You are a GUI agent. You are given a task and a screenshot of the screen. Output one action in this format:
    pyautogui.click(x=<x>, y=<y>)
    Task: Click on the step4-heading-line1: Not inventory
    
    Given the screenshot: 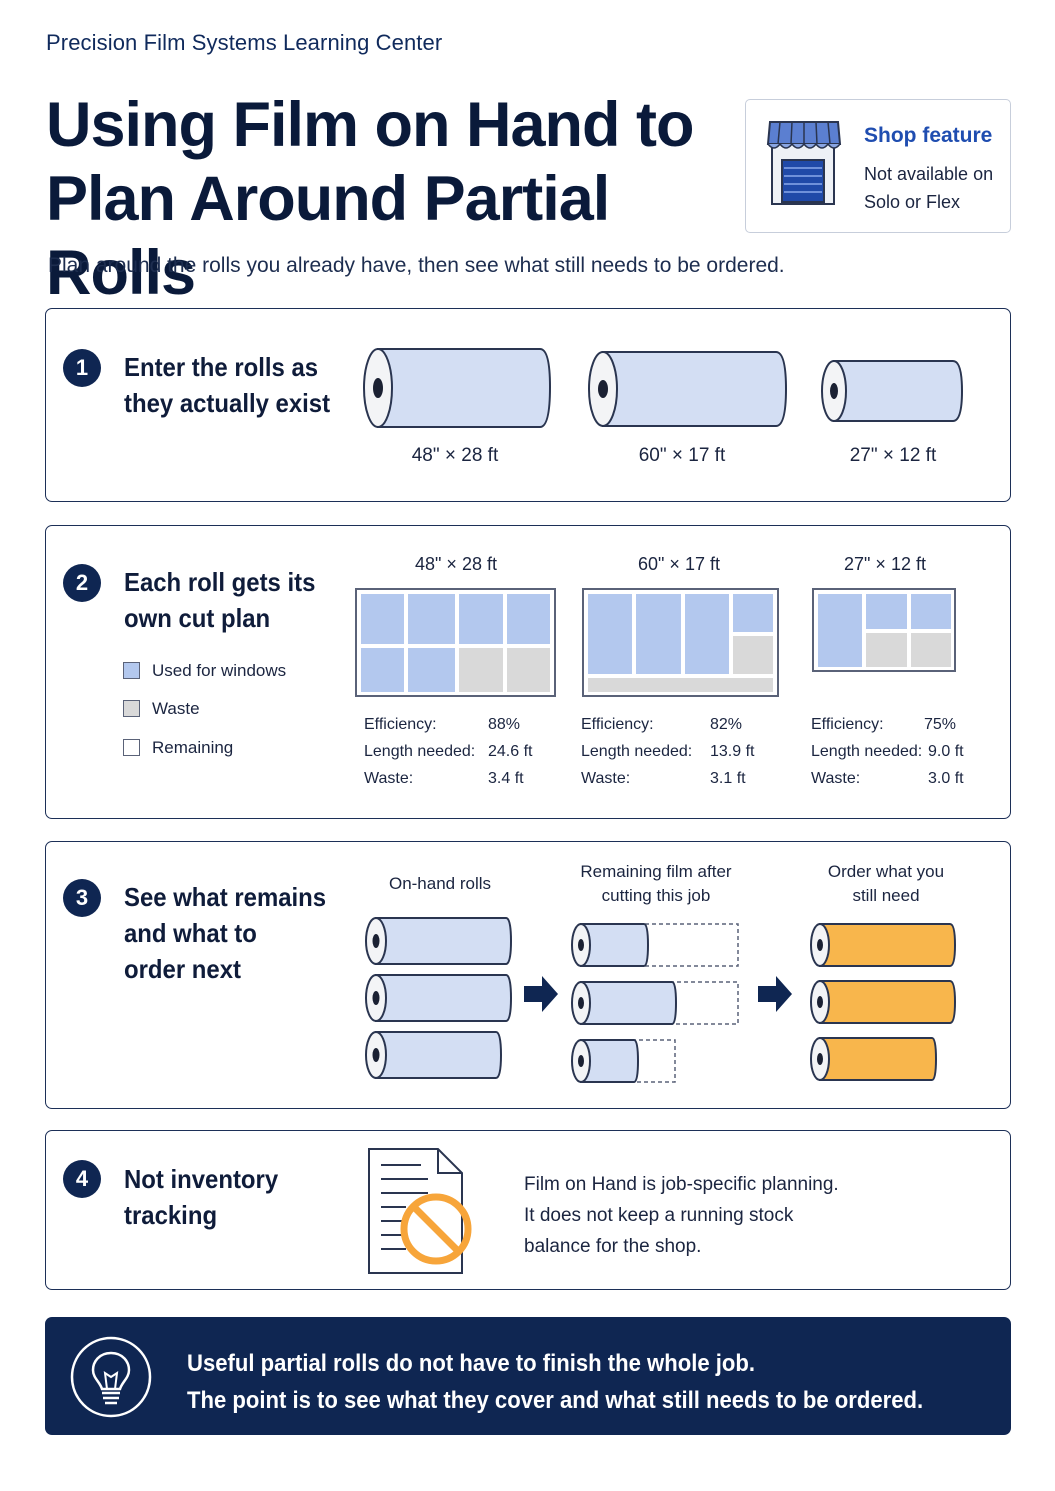 What is the action you would take?
    pyautogui.click(x=201, y=1179)
    